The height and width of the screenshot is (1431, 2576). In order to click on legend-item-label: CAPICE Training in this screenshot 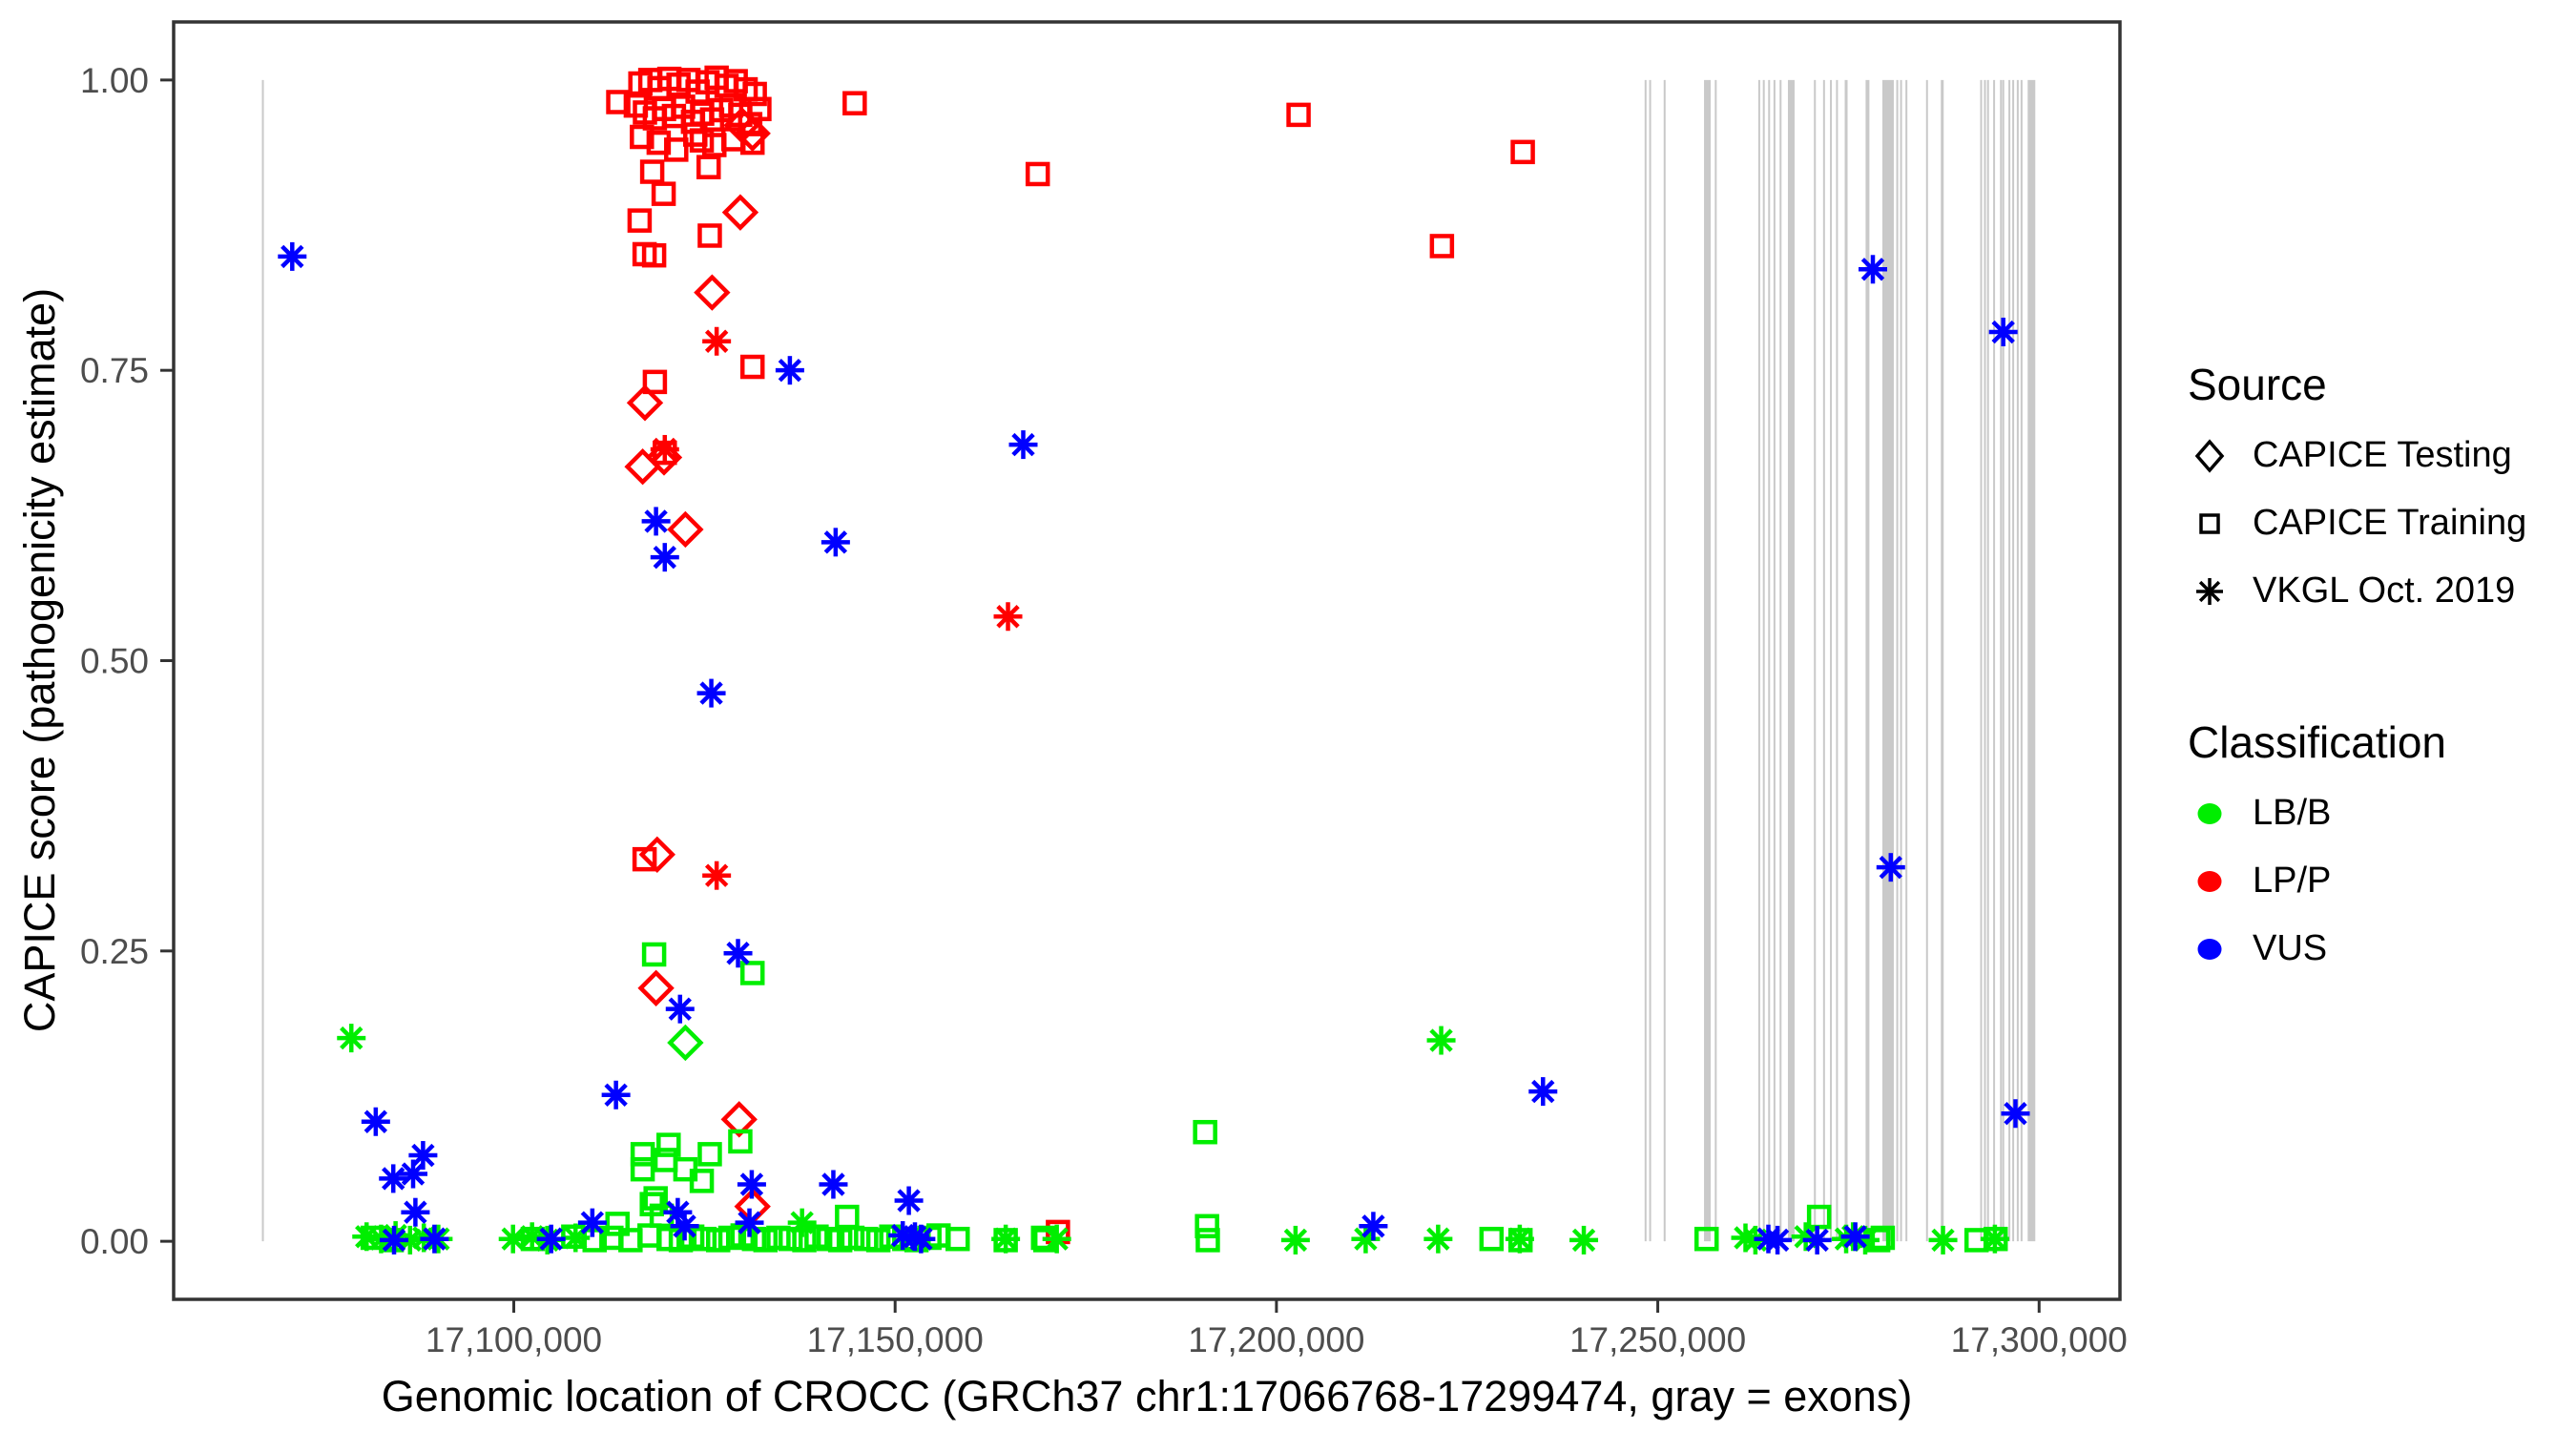, I will do `click(2390, 523)`.